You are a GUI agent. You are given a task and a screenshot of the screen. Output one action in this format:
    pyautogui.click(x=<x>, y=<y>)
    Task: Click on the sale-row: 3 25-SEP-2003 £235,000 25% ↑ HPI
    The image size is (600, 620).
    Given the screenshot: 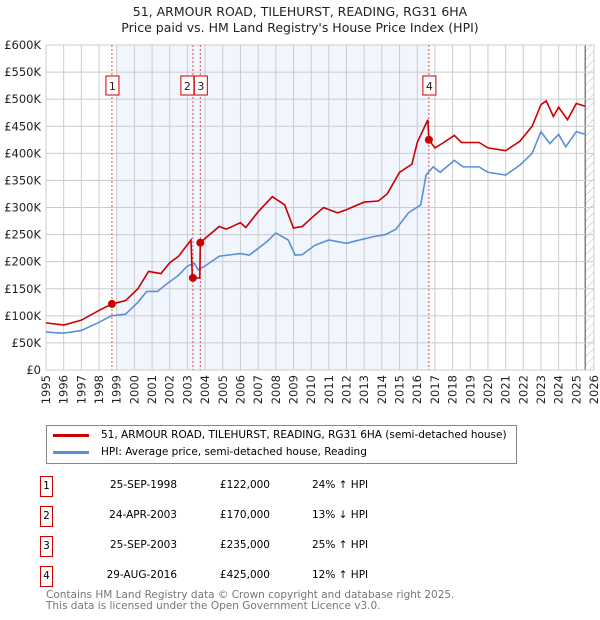 What is the action you would take?
    pyautogui.click(x=320, y=547)
    